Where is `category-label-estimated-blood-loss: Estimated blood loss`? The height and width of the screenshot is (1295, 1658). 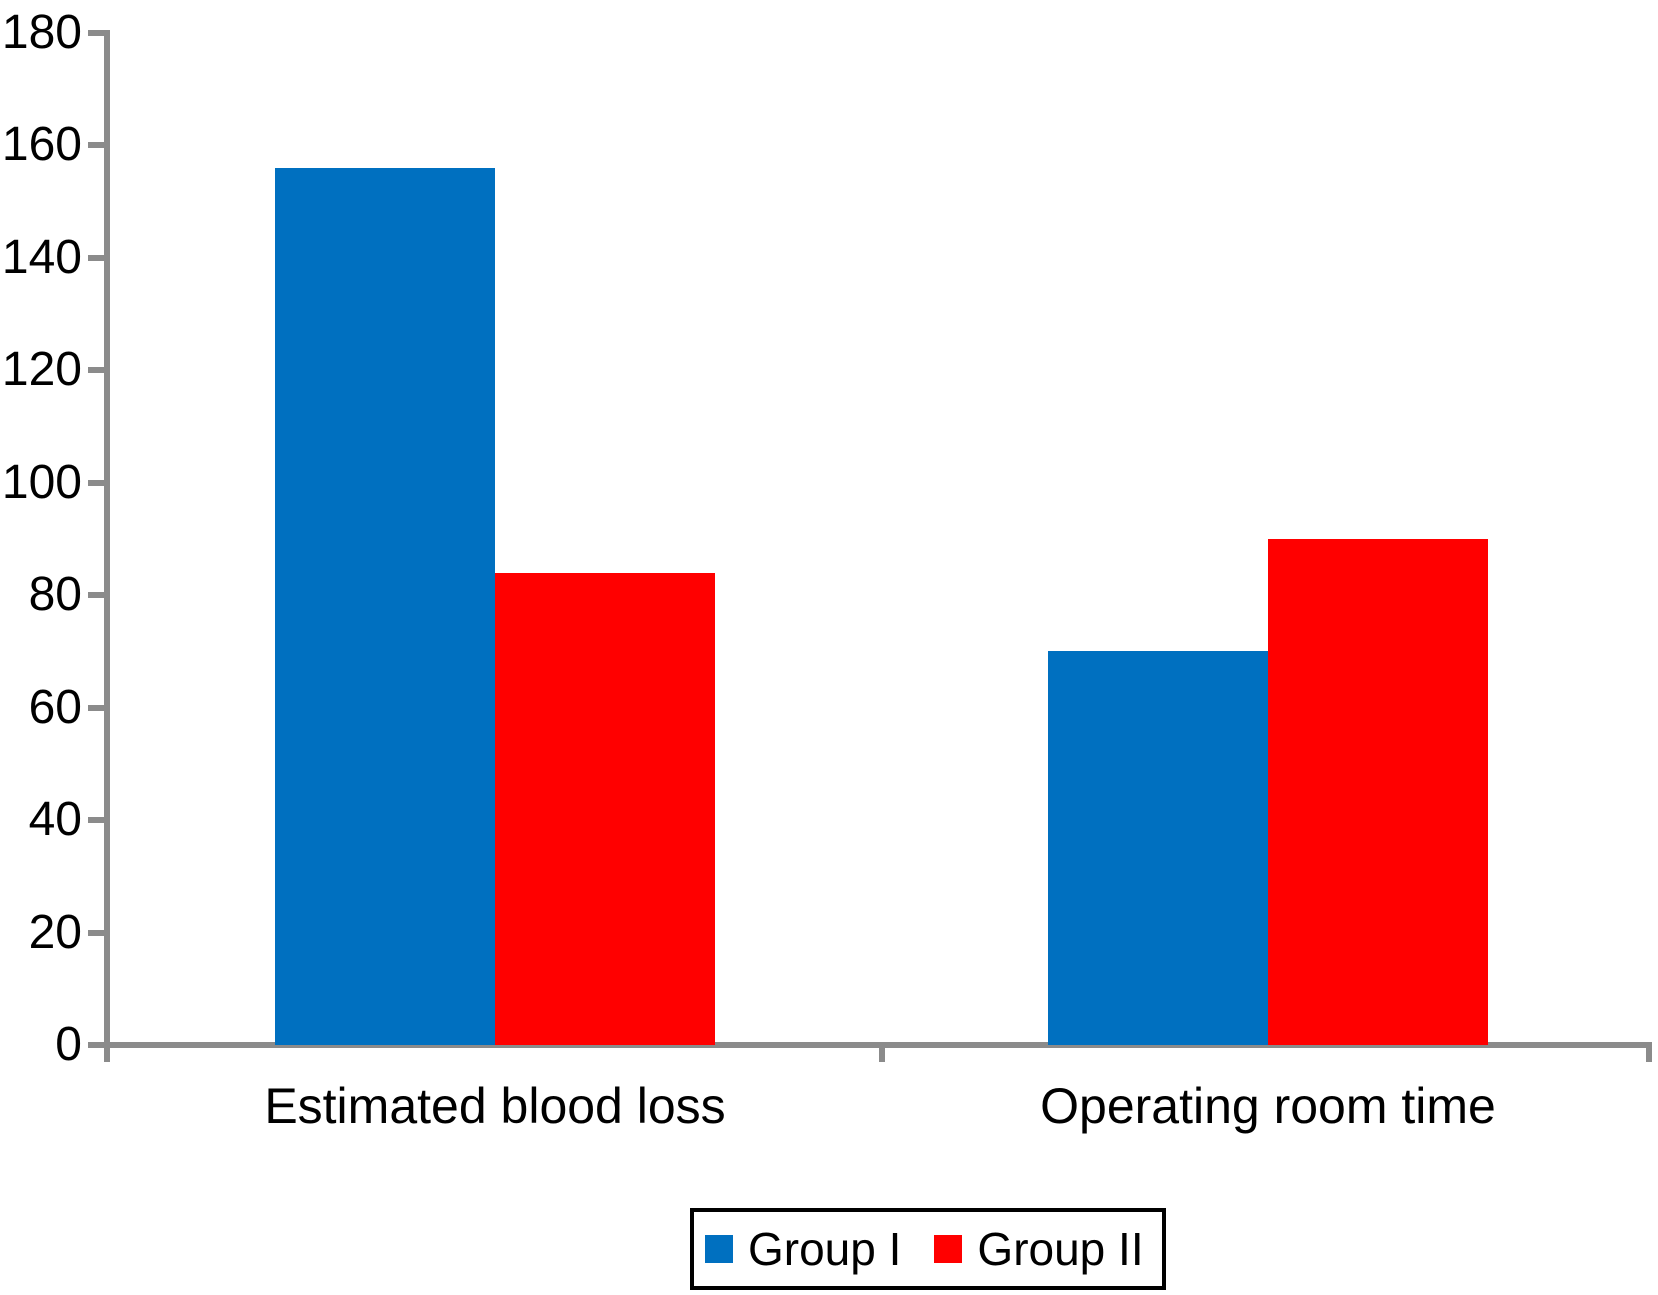 category-label-estimated-blood-loss: Estimated blood loss is located at coordinates (495, 1106).